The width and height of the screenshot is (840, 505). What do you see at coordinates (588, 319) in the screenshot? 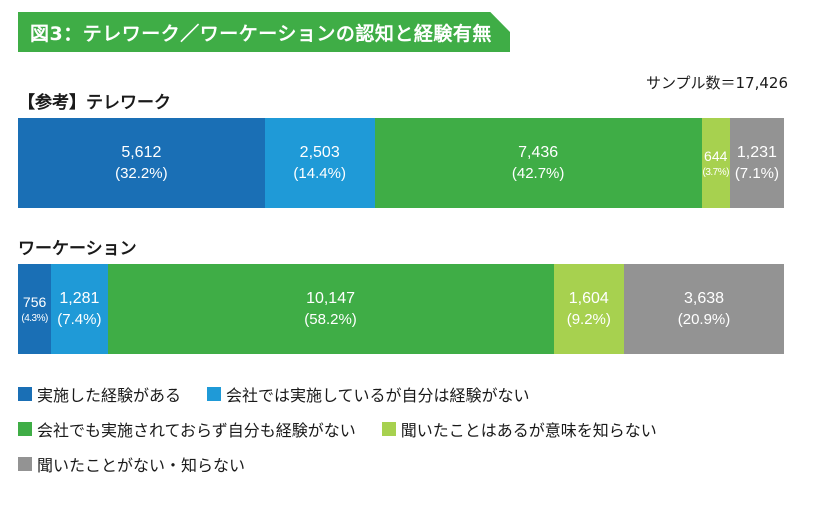
I see `segment-percent-label: (9.2%)` at bounding box center [588, 319].